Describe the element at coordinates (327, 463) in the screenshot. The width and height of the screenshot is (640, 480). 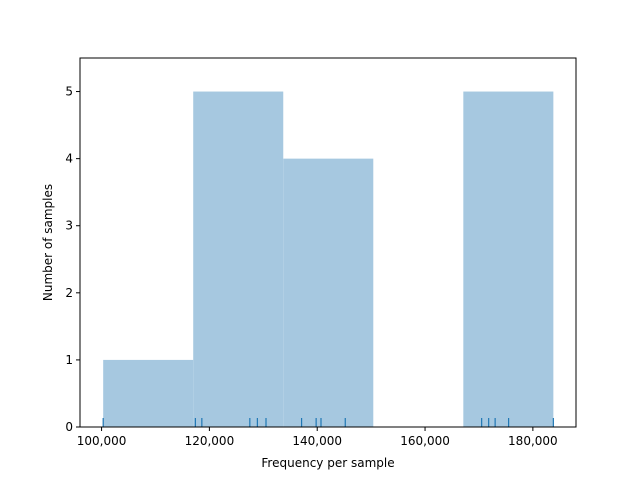
I see `x-axis-label: Frequency per sample` at that location.